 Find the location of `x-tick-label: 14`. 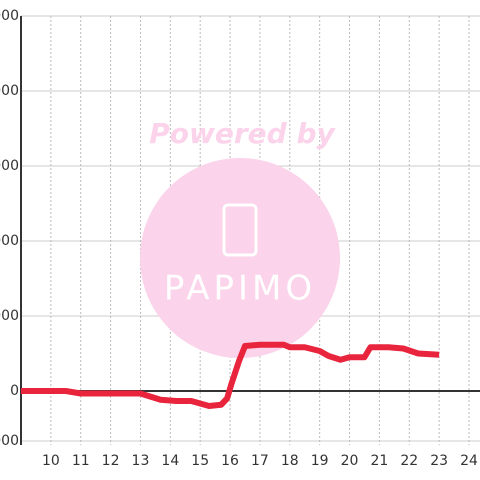

x-tick-label: 14 is located at coordinates (170, 461).